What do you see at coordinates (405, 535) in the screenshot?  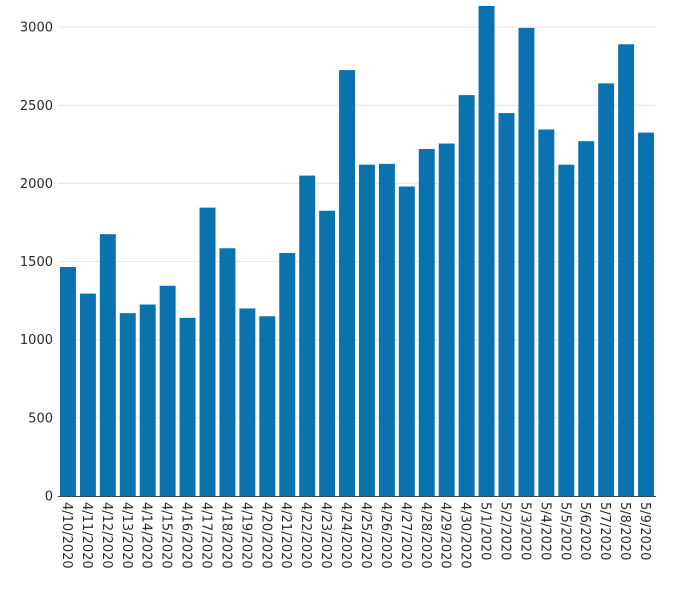 I see `x-tick-label: 4/27/2020` at bounding box center [405, 535].